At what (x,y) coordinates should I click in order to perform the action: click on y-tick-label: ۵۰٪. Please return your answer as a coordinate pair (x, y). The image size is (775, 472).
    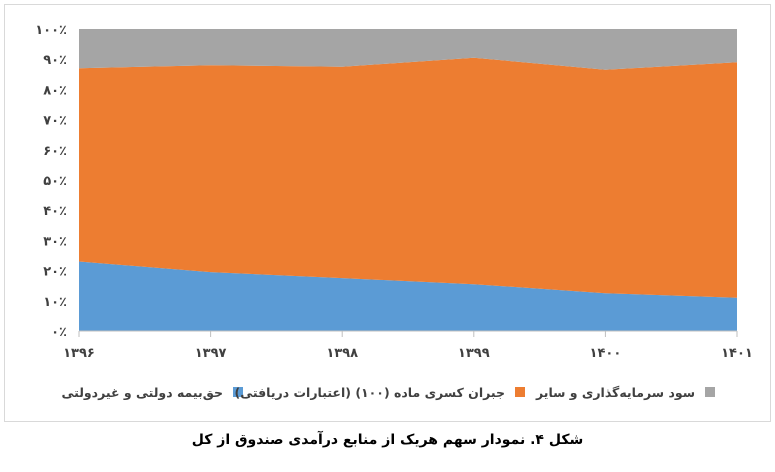
    Looking at the image, I should click on (55, 181).